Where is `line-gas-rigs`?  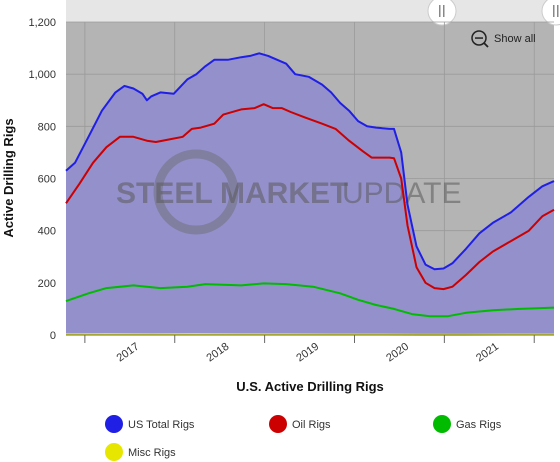 line-gas-rigs is located at coordinates (310, 300).